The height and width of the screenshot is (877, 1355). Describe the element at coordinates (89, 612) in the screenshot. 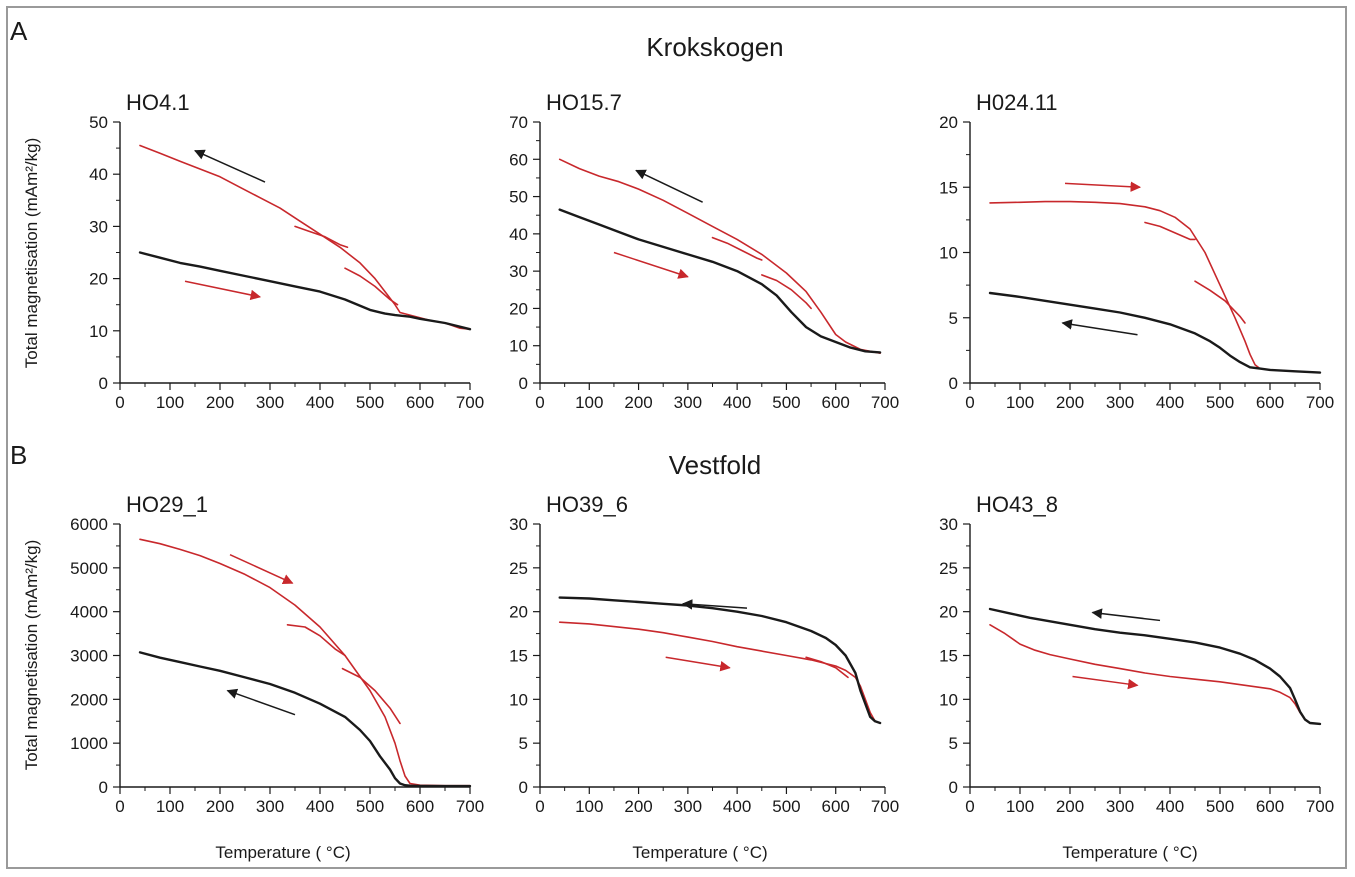

I see `y-tick-label: 4000` at that location.